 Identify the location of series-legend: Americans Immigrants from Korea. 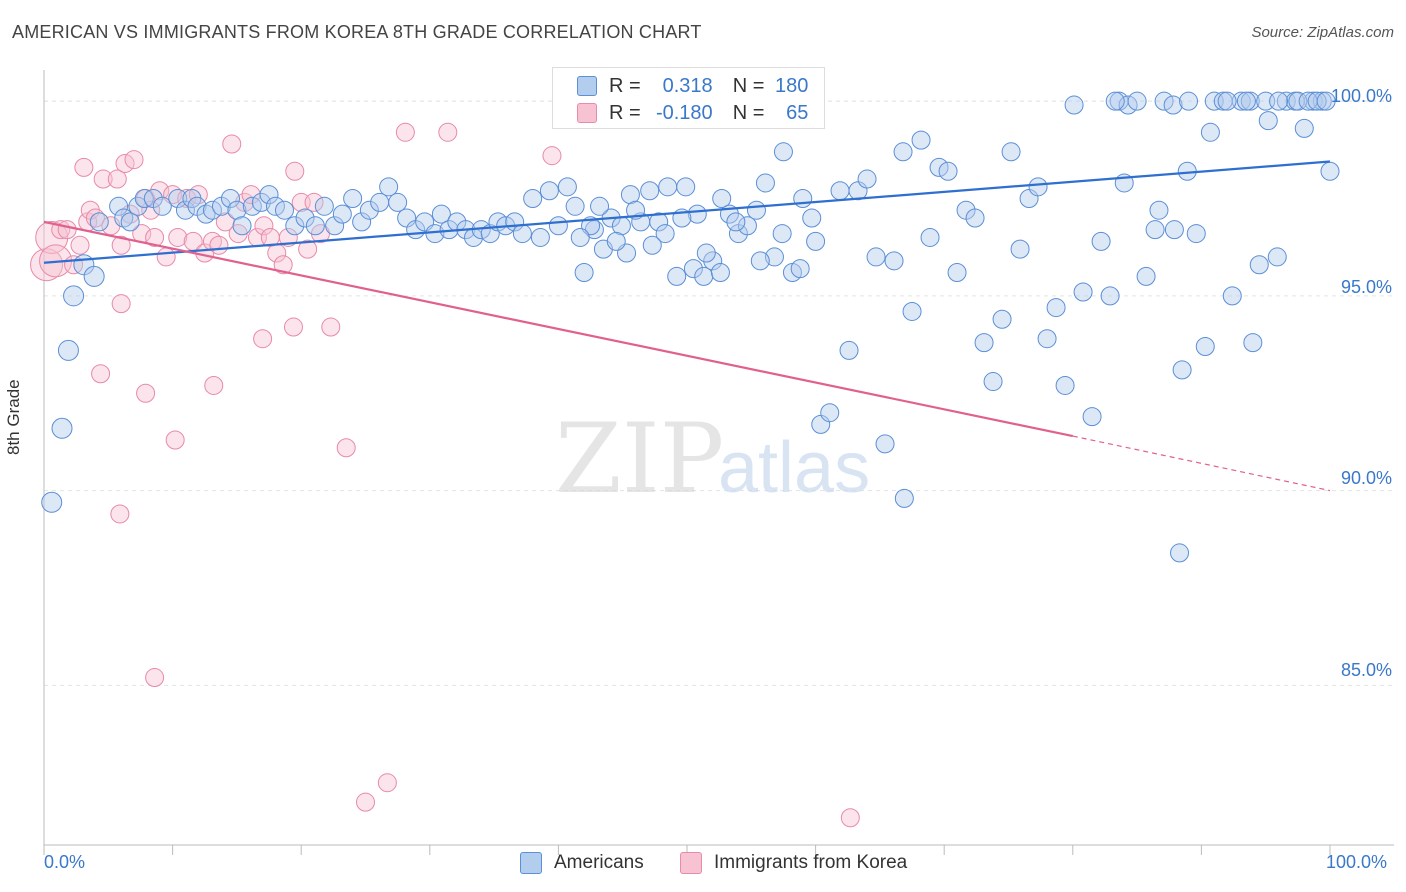
(703, 865).